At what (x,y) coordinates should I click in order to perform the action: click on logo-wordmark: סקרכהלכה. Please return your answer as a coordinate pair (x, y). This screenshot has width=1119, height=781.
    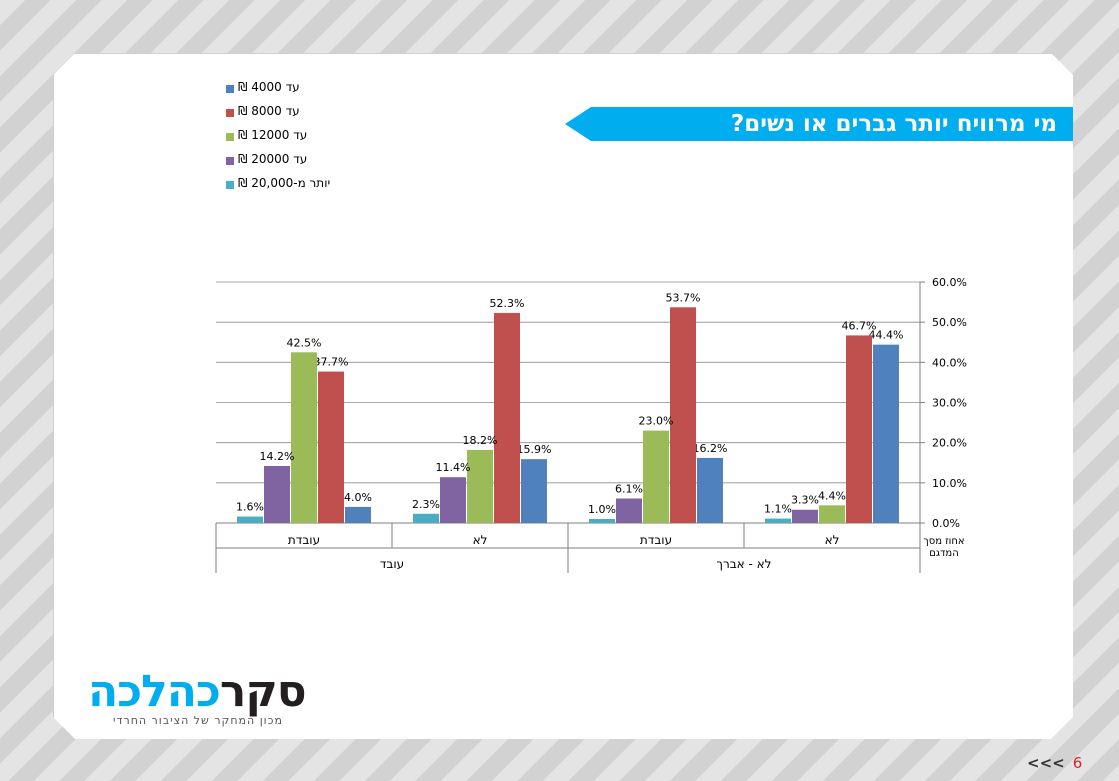
    Looking at the image, I should click on (197, 691).